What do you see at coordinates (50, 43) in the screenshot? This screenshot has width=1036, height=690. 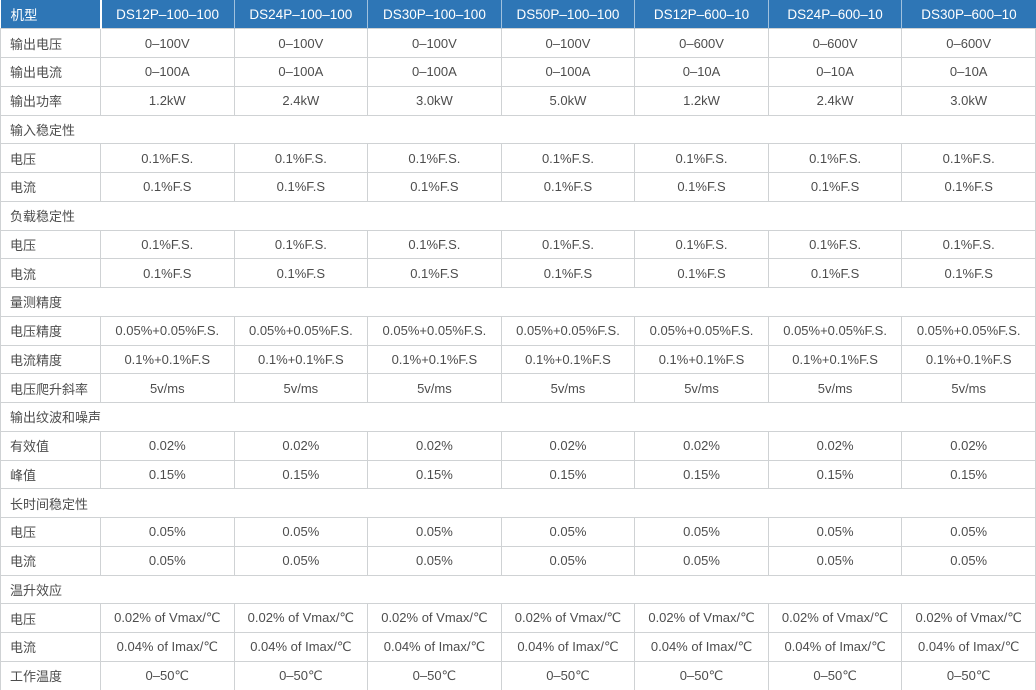 I see `row-label: 输出电压` at bounding box center [50, 43].